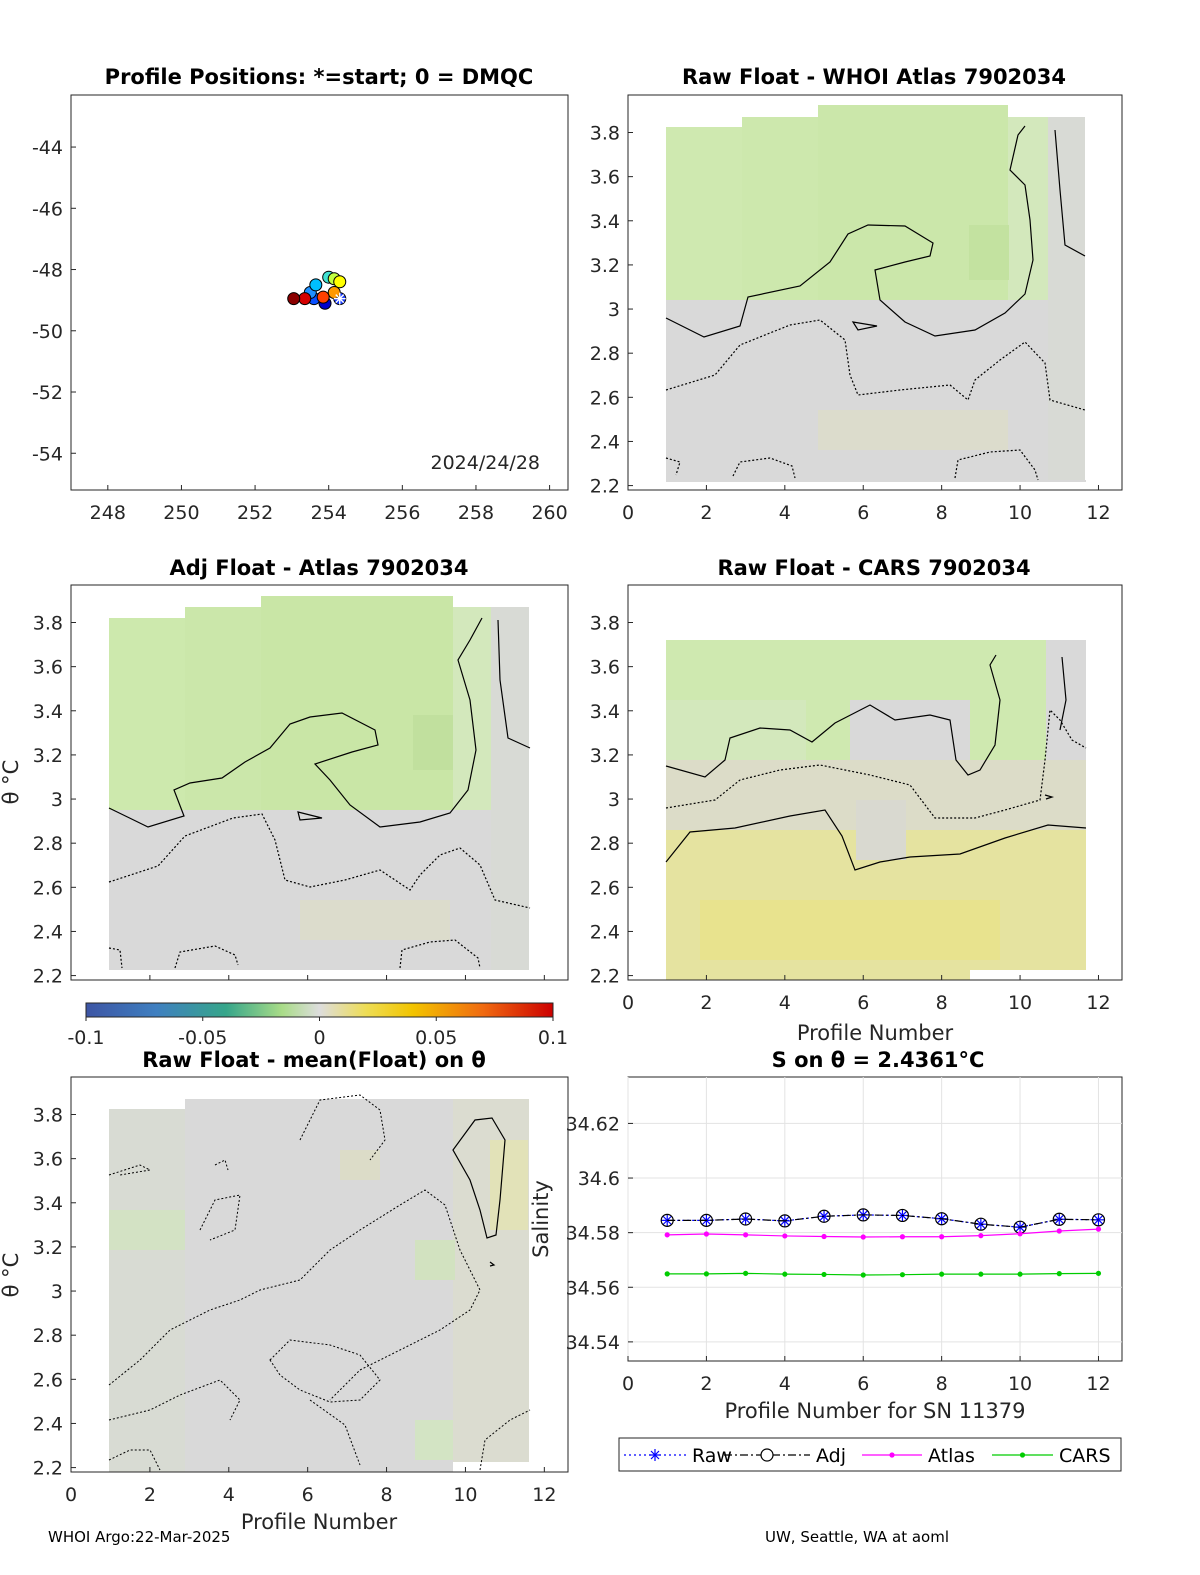  I want to click on x-tick-label: 248, so click(108, 513).